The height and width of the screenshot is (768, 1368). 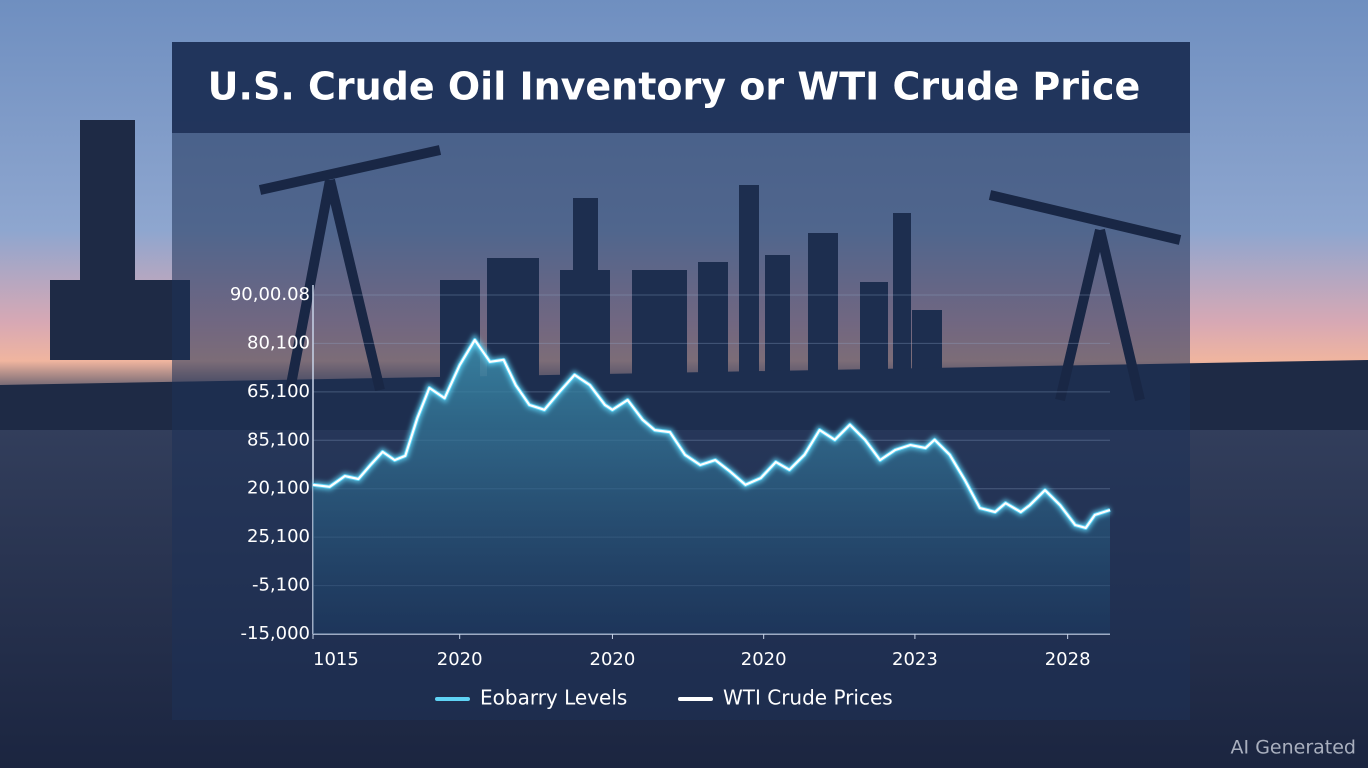 What do you see at coordinates (278, 536) in the screenshot?
I see `y-tick-label: 25,100` at bounding box center [278, 536].